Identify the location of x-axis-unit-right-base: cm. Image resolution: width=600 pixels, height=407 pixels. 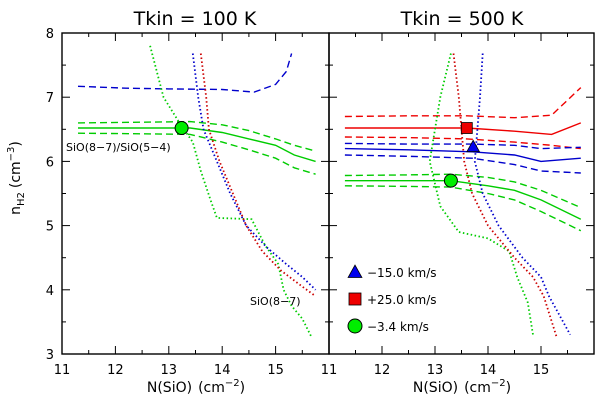
(480, 388).